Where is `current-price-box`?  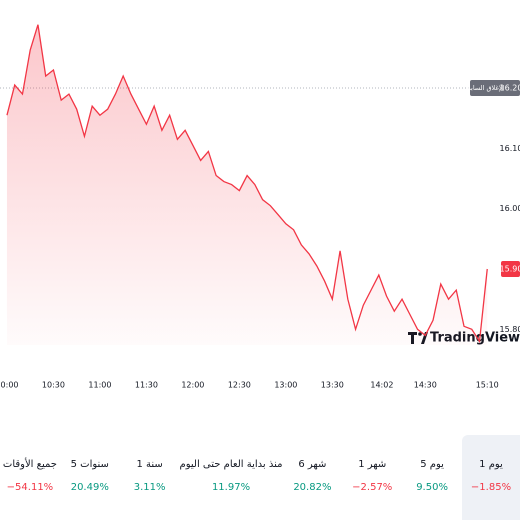 current-price-box is located at coordinates (510, 269).